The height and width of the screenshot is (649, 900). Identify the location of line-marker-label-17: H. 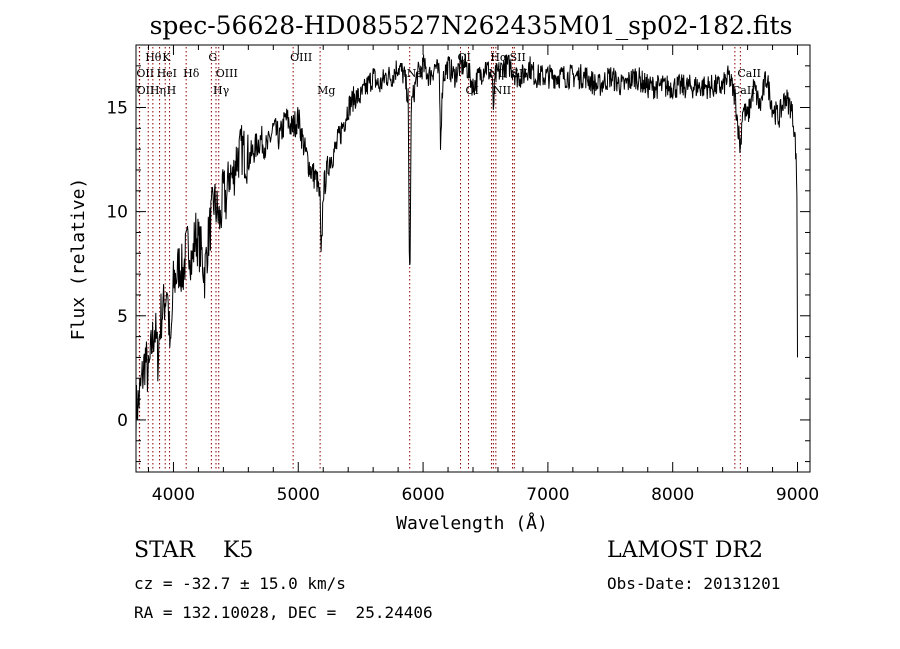
(172, 90).